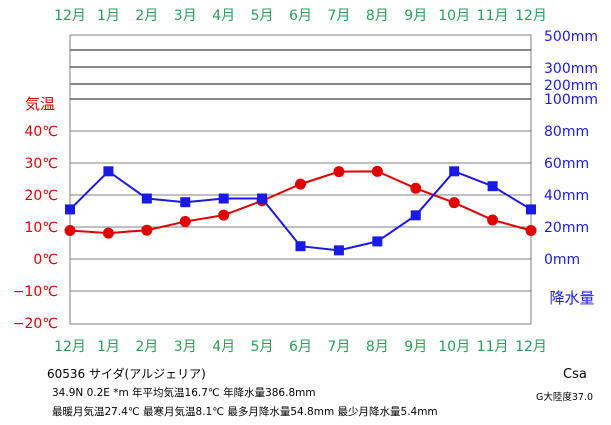 This screenshot has width=611, height=425. What do you see at coordinates (126, 374) in the screenshot?
I see `station-name: 60536 サイダ(アルジェリア)` at bounding box center [126, 374].